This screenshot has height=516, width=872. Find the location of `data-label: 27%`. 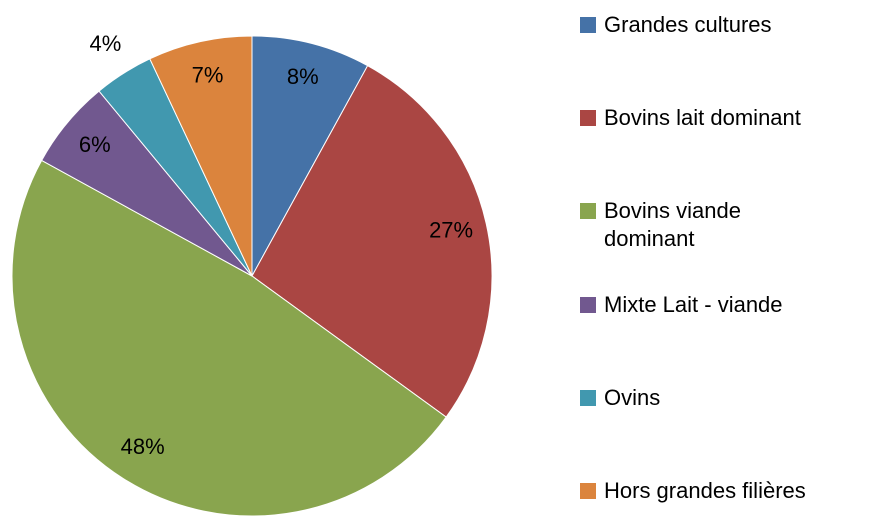

data-label: 27% is located at coordinates (451, 229).